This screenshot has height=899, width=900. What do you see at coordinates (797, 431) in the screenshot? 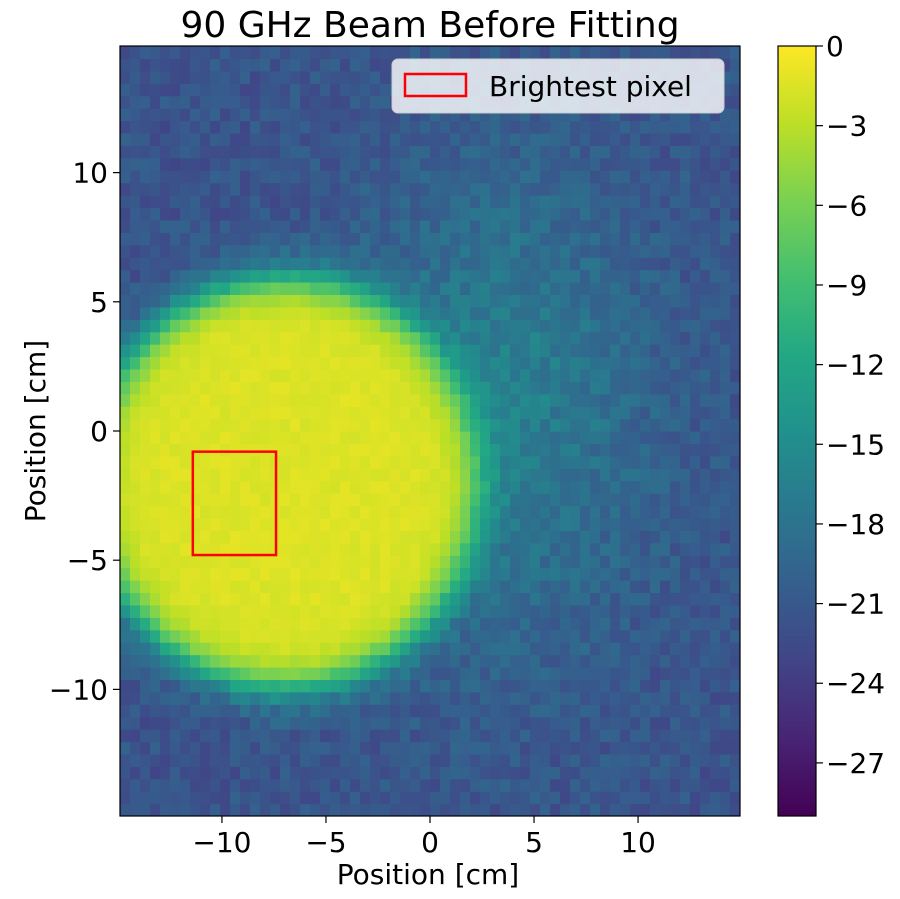
I see `colorbar` at bounding box center [797, 431].